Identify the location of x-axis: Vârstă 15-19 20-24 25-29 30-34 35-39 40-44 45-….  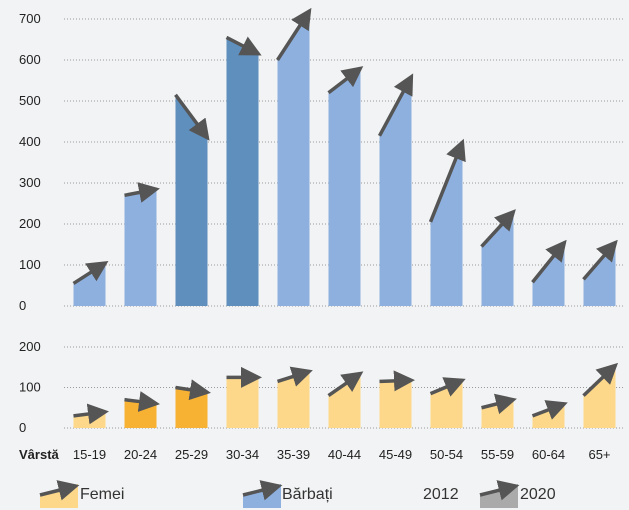
(315, 454).